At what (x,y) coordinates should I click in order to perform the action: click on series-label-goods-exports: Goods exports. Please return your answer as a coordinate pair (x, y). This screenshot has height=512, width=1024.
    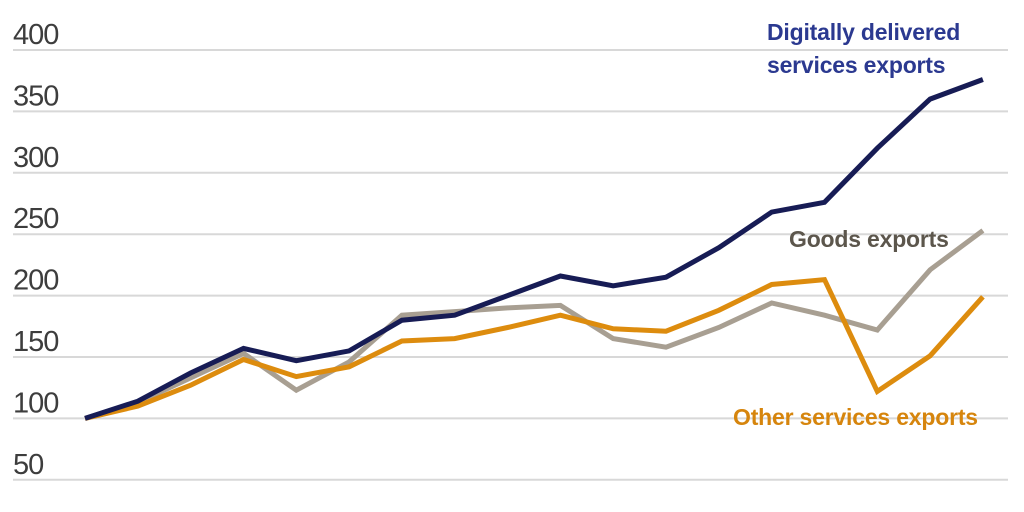
    Looking at the image, I should click on (869, 239).